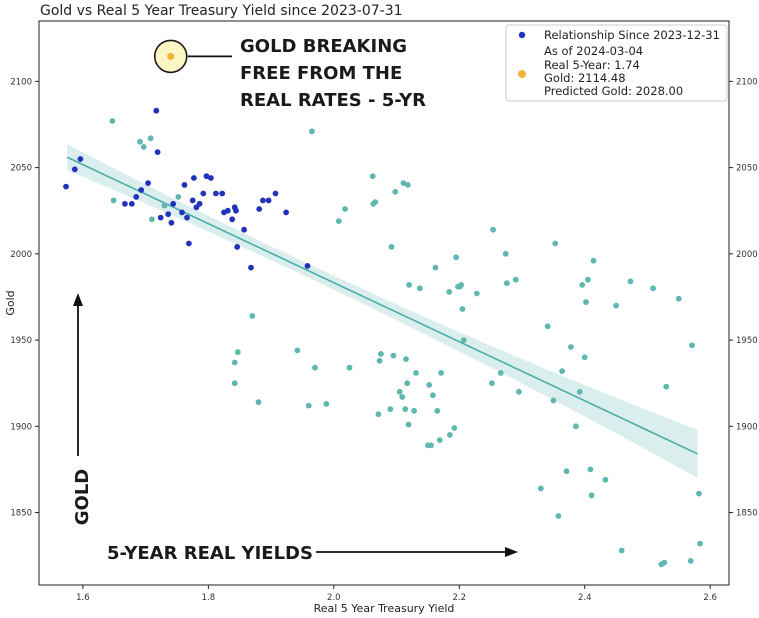 The height and width of the screenshot is (618, 759). What do you see at coordinates (187, 189) in the screenshot?
I see `recent-points-layer` at bounding box center [187, 189].